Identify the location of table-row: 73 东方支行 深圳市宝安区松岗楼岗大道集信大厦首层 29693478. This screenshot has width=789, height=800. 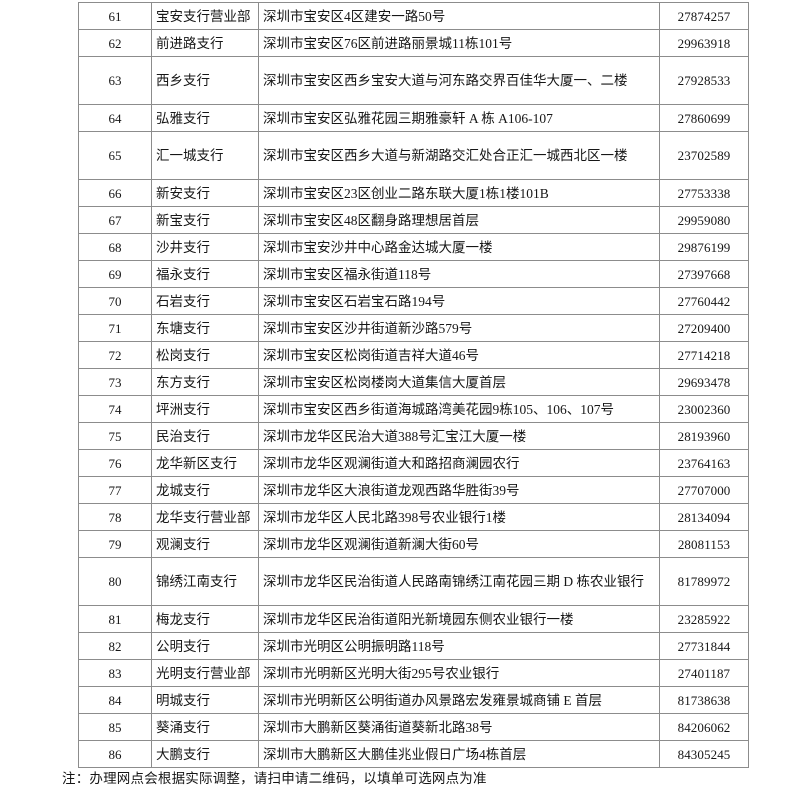
(413, 382).